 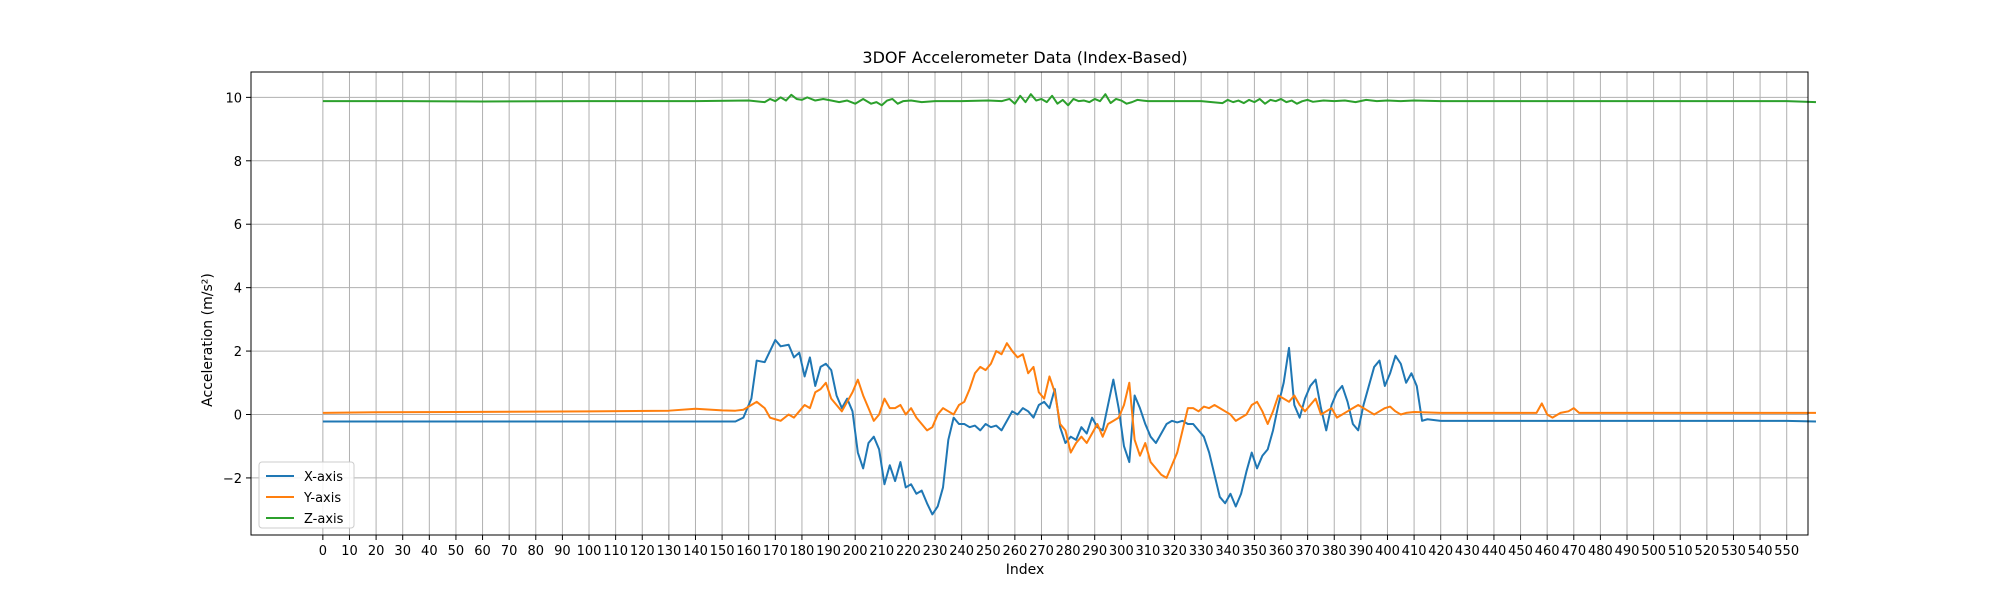 I want to click on x-tick-label: 530, so click(x=1733, y=551).